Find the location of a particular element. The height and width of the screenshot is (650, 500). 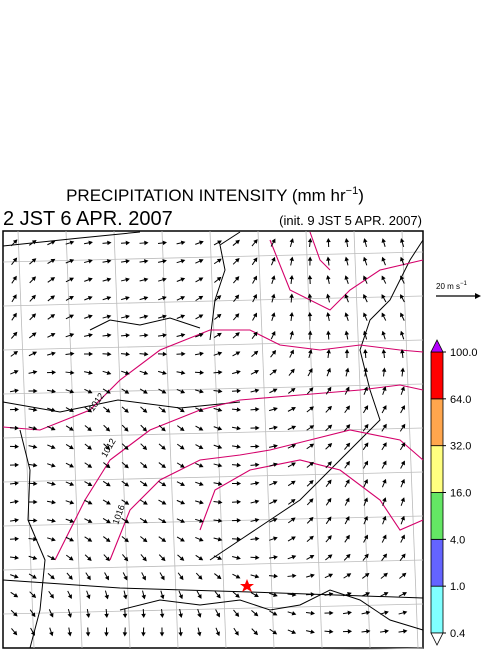

title-end: ) is located at coordinates (361, 195).